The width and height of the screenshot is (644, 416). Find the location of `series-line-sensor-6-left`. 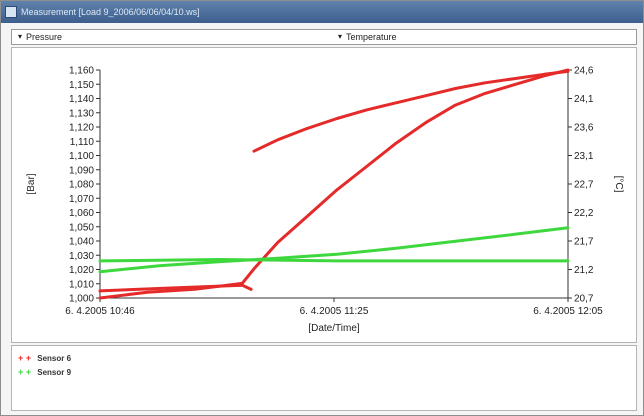

series-line-sensor-6-left is located at coordinates (411, 111).